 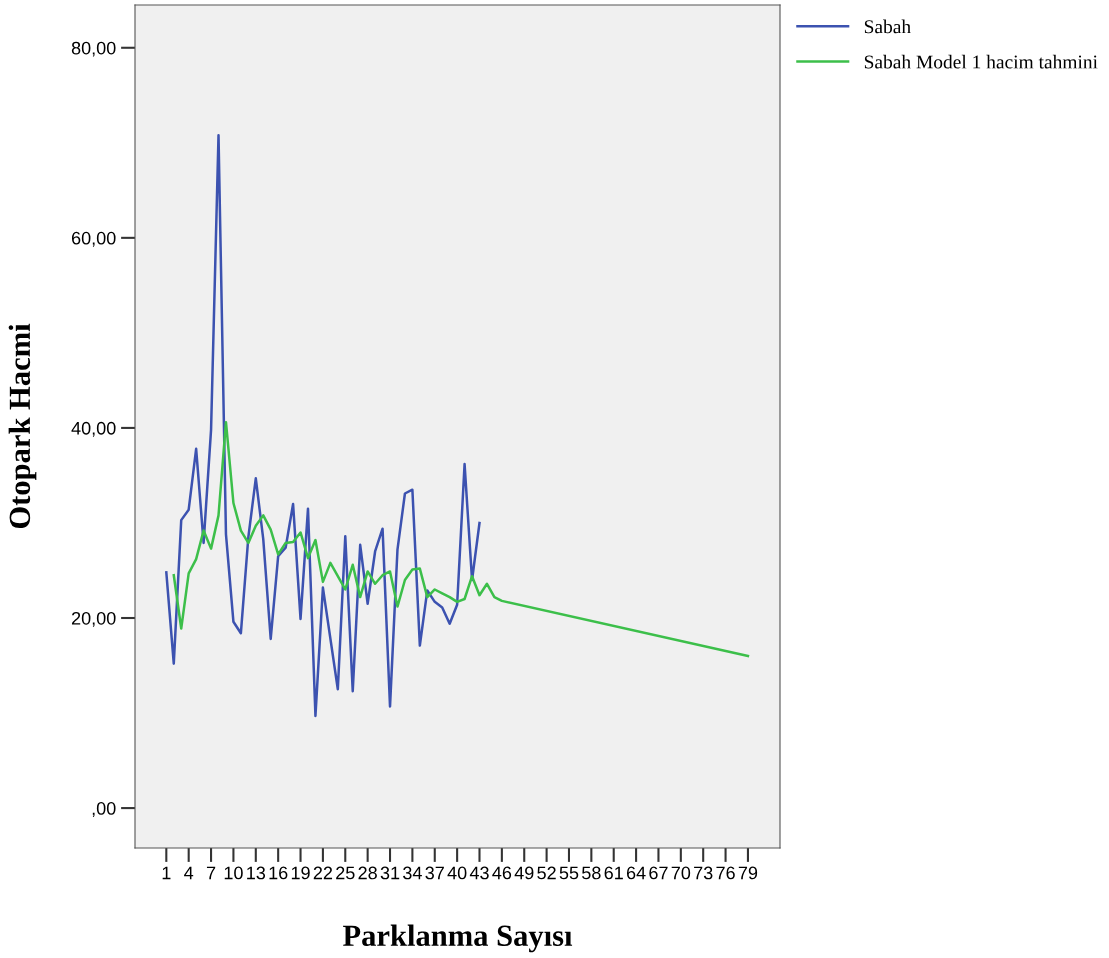 What do you see at coordinates (703, 873) in the screenshot?
I see `x-tick-label: 73` at bounding box center [703, 873].